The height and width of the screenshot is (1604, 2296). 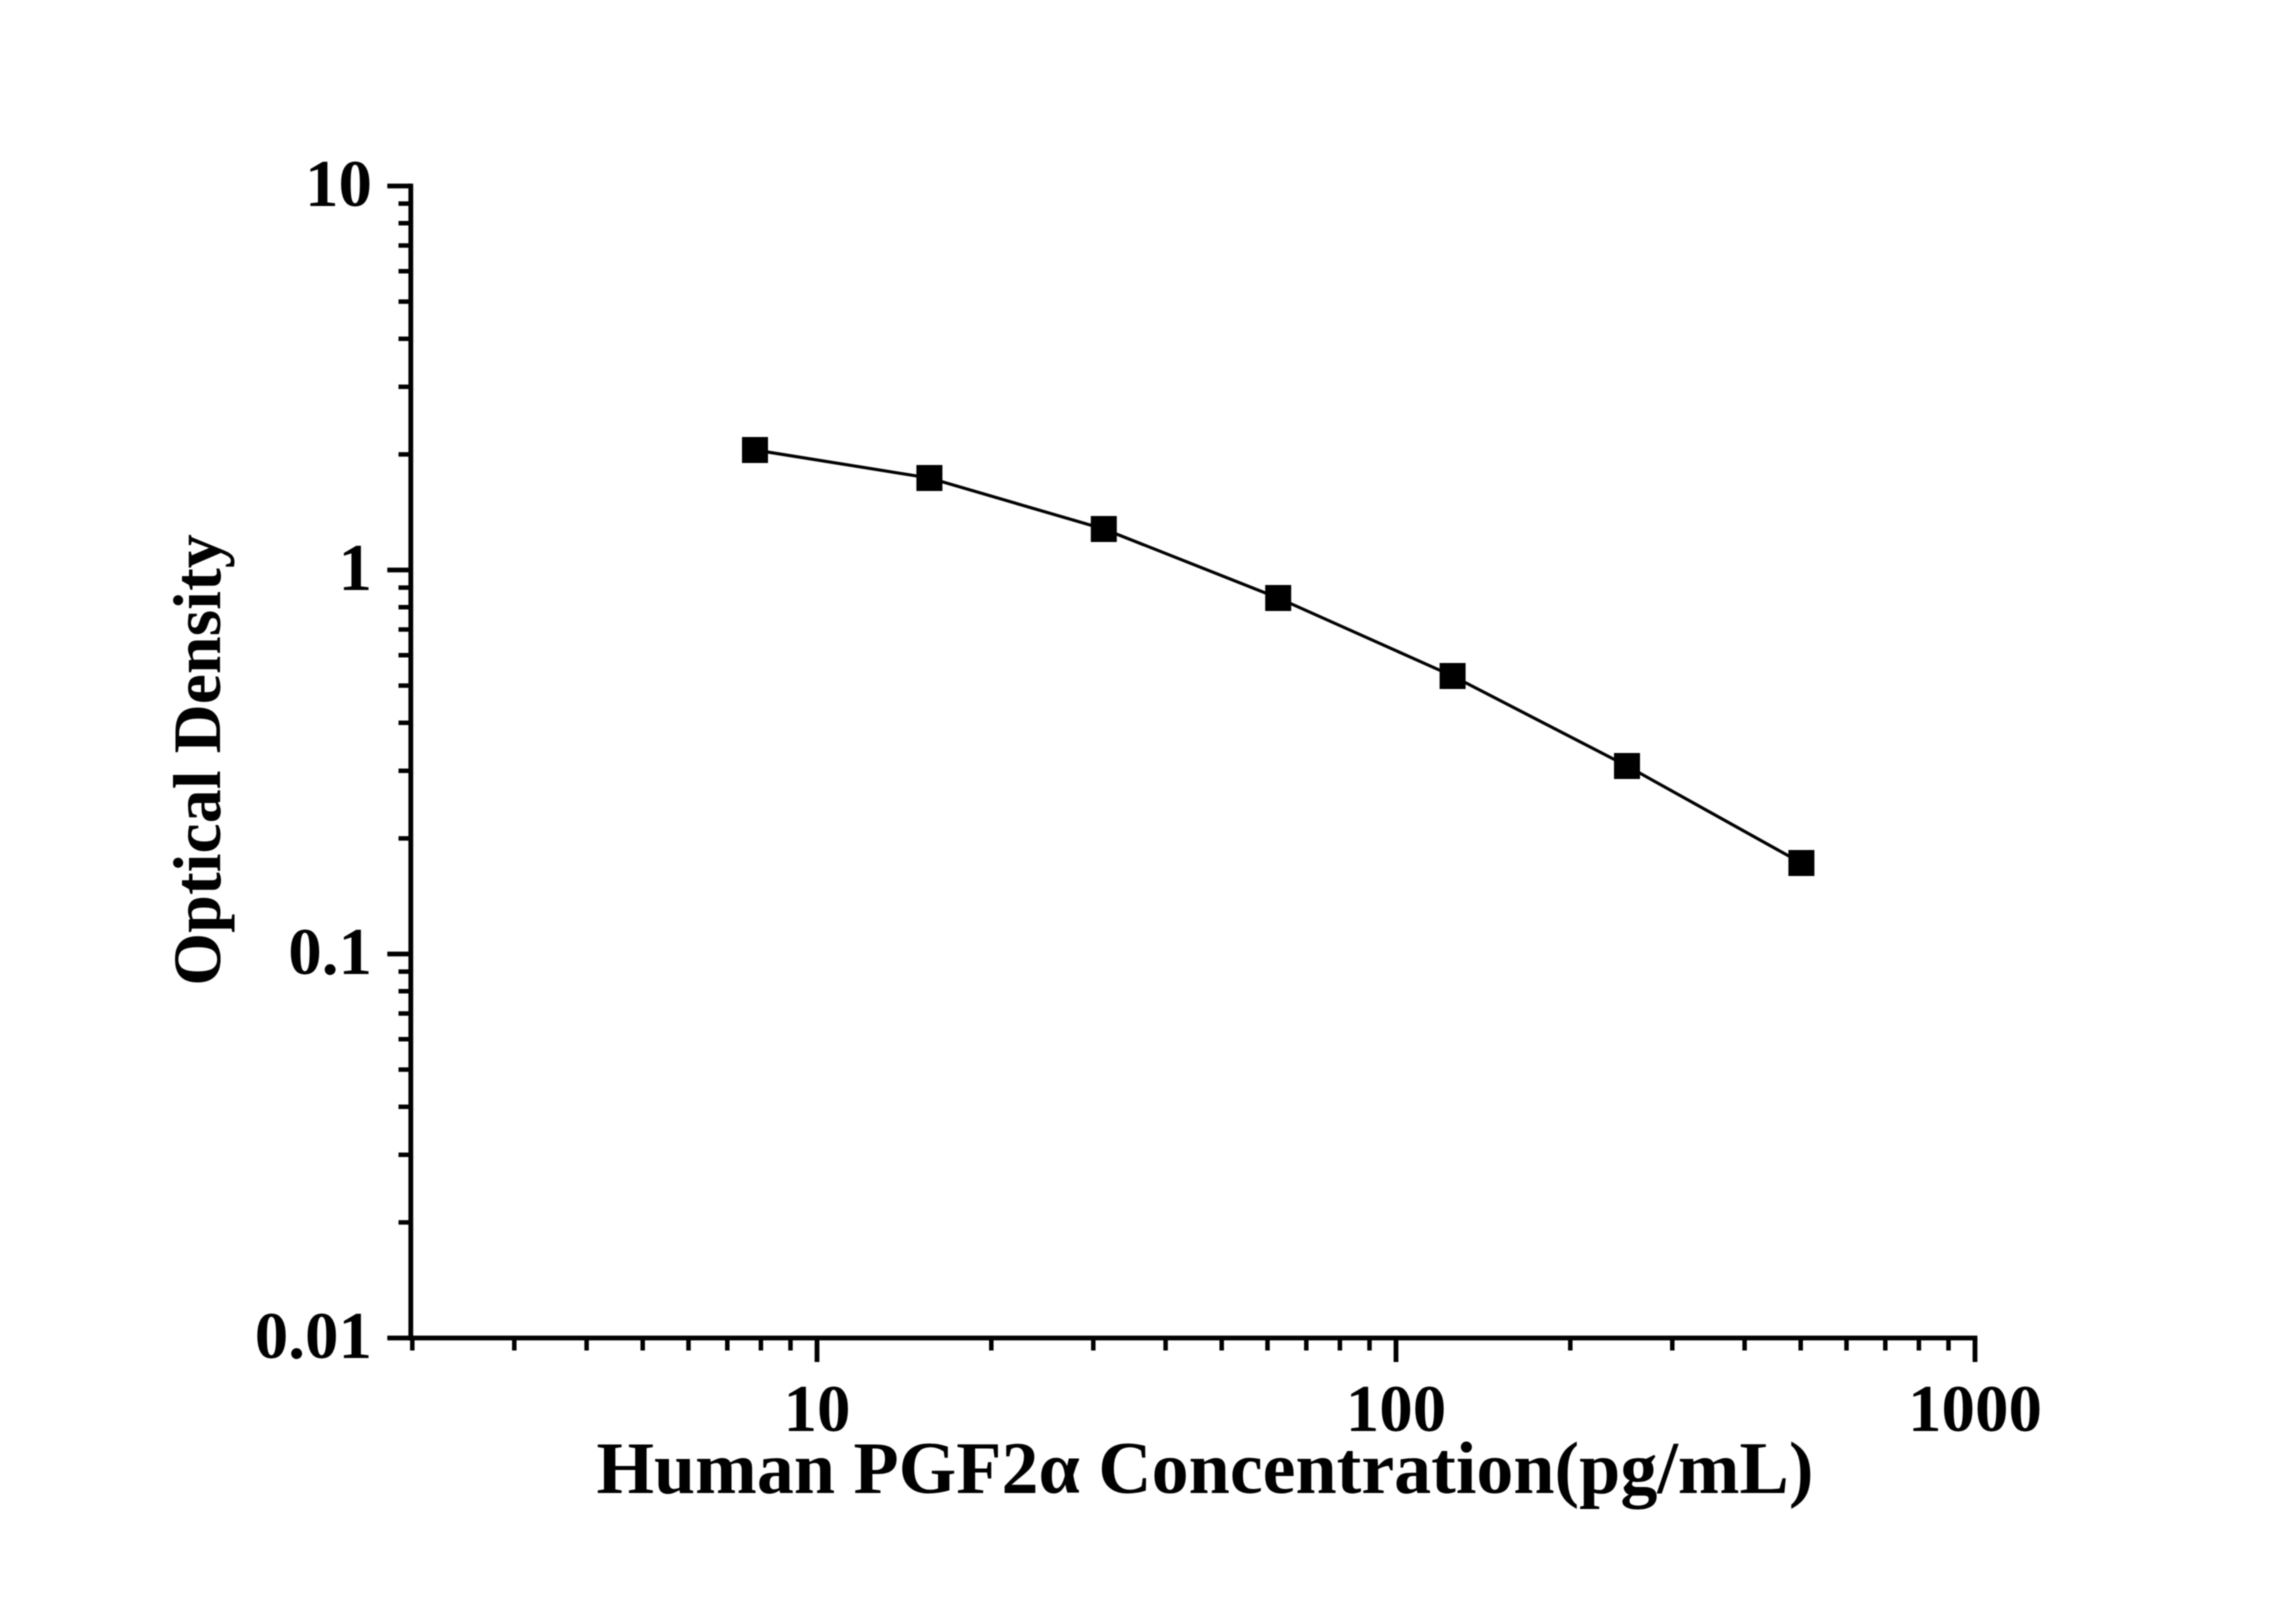 What do you see at coordinates (197, 759) in the screenshot?
I see `svg-text: Optical Density` at bounding box center [197, 759].